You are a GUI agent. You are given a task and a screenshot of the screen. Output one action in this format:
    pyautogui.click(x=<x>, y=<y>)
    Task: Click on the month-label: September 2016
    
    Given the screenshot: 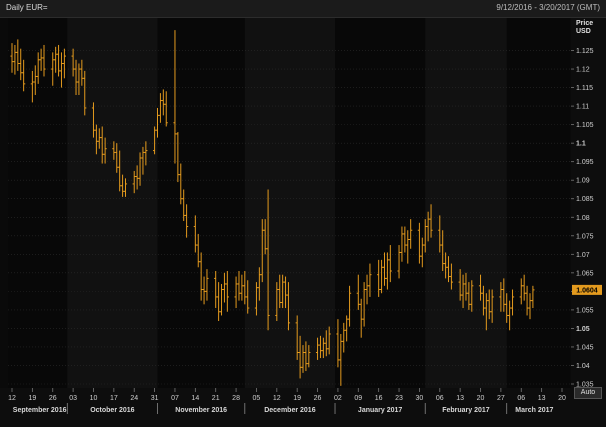 What is the action you would take?
    pyautogui.click(x=40, y=410)
    